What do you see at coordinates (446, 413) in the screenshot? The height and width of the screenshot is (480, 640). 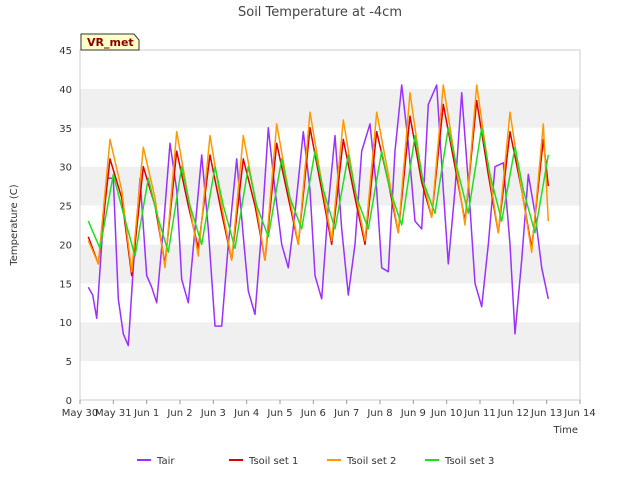 I see `x-tick-label: Jun 10` at bounding box center [446, 413].